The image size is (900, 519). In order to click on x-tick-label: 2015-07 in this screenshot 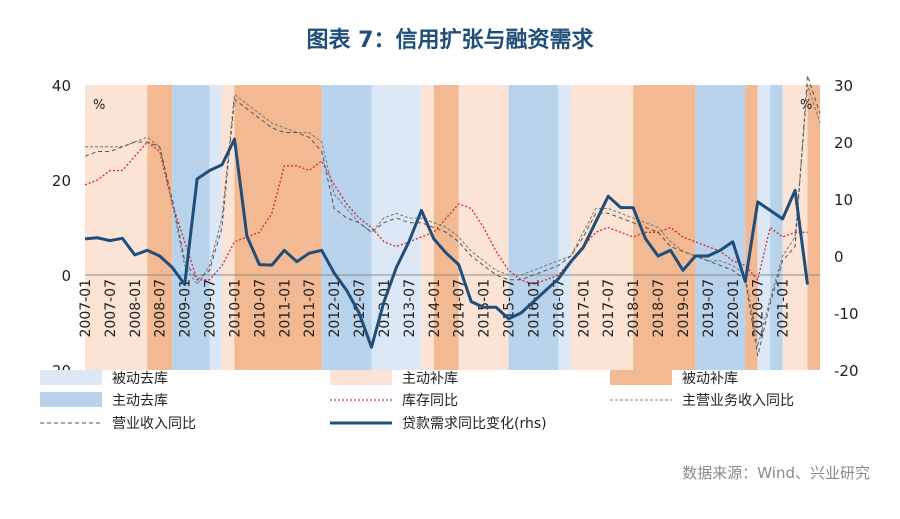, I will do `click(510, 308)`.